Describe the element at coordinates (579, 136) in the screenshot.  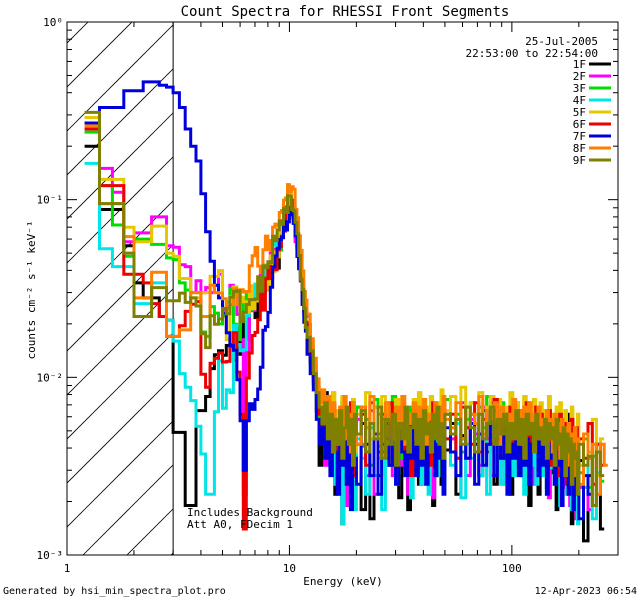
I see `legend-label-7F: 7F` at that location.